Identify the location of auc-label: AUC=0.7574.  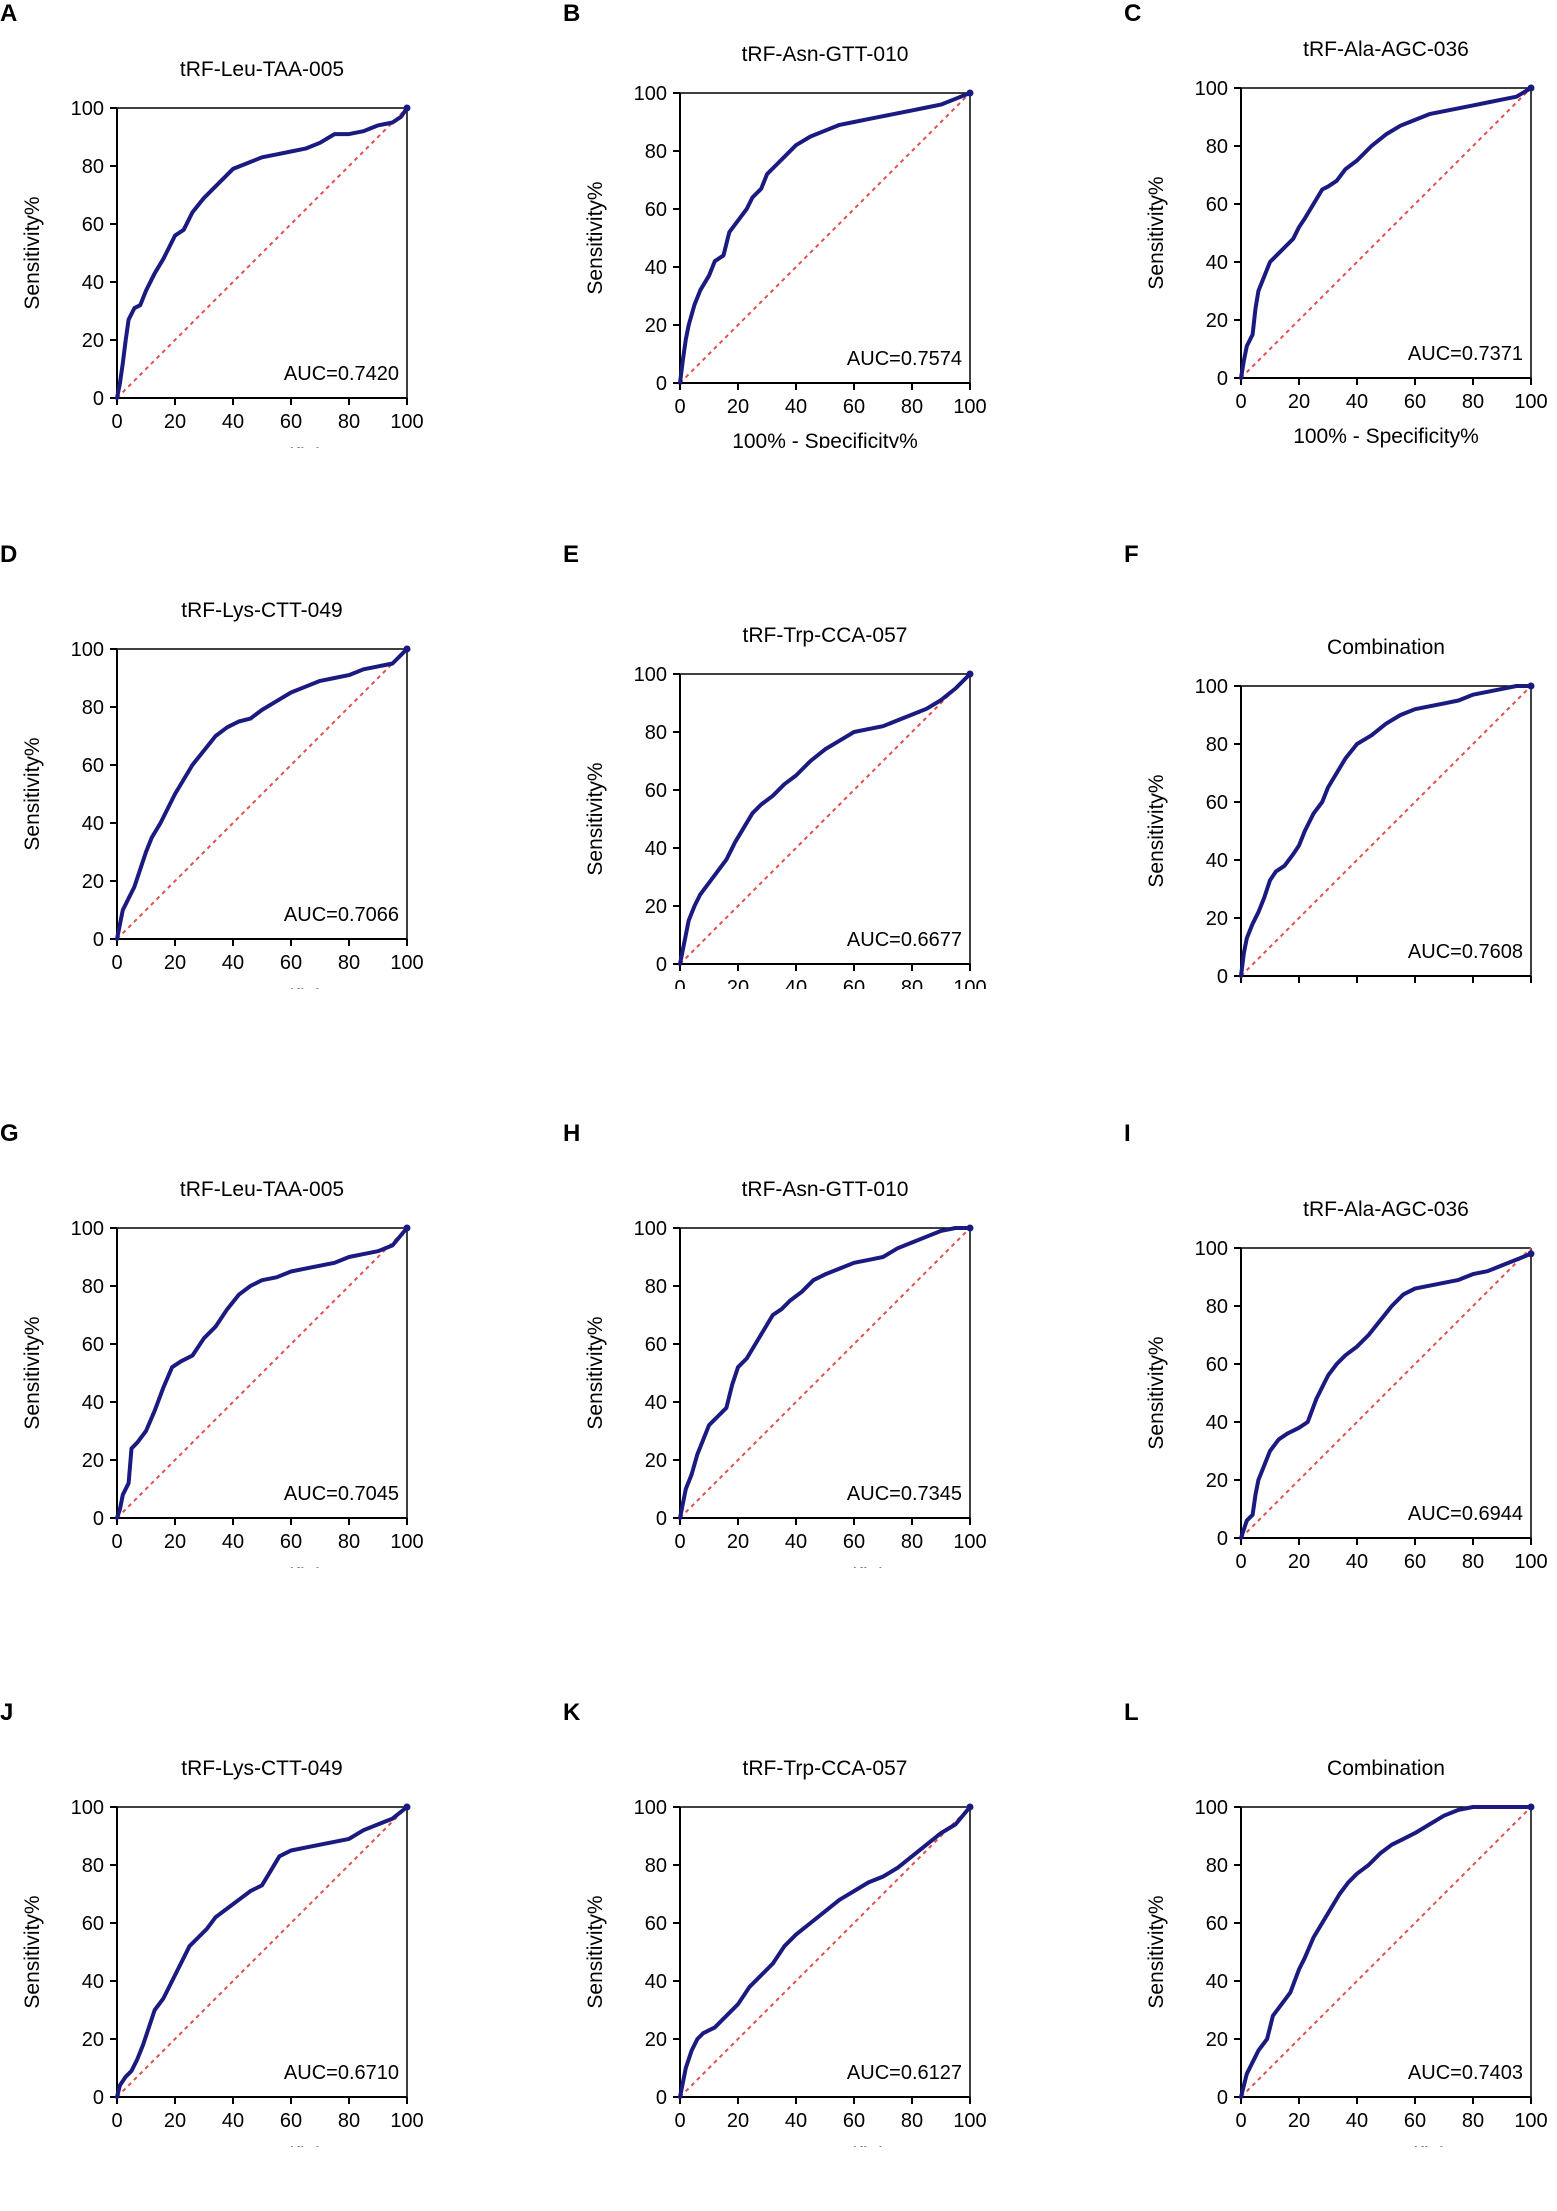
(904, 359).